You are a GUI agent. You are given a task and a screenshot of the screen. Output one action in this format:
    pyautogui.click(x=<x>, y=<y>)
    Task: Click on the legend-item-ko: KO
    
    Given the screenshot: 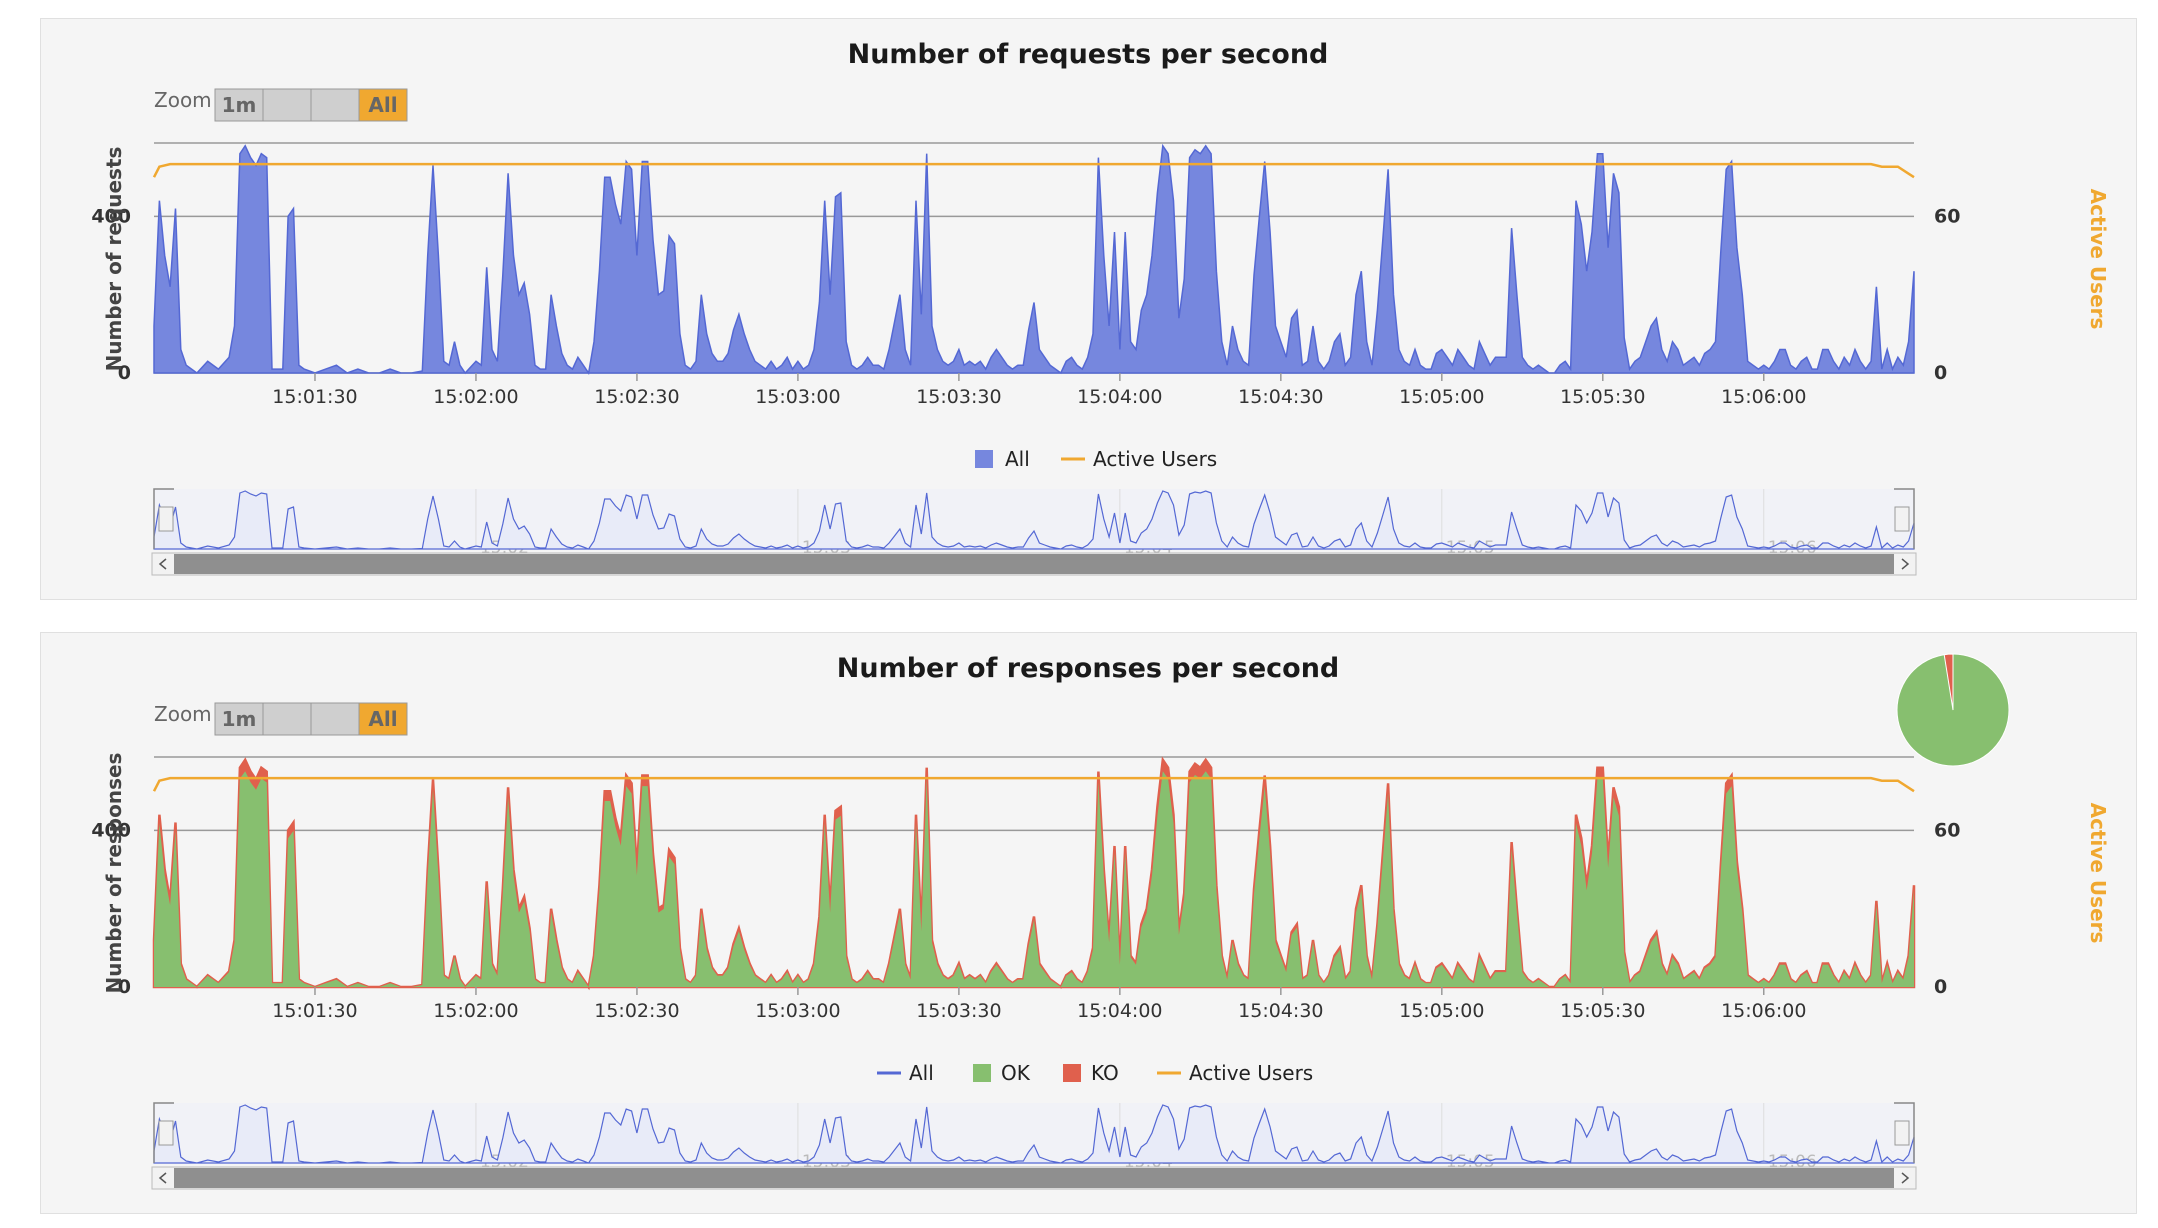 What is the action you would take?
    pyautogui.click(x=1091, y=1073)
    